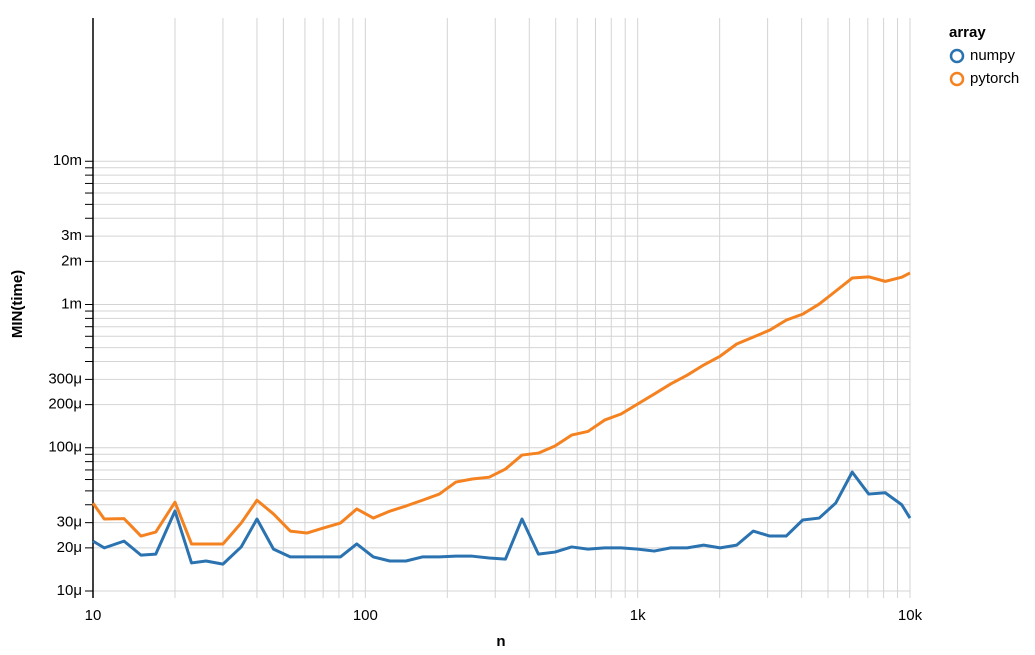 The width and height of the screenshot is (1035, 655). What do you see at coordinates (500, 641) in the screenshot?
I see `x-axis-title: n` at bounding box center [500, 641].